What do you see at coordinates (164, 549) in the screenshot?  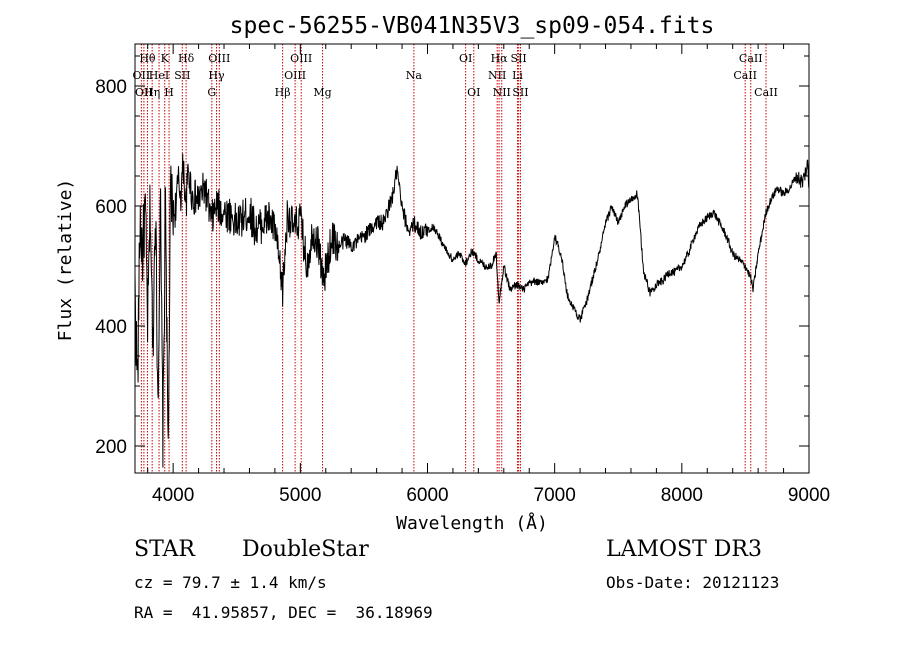 I see `object-class: STAR` at bounding box center [164, 549].